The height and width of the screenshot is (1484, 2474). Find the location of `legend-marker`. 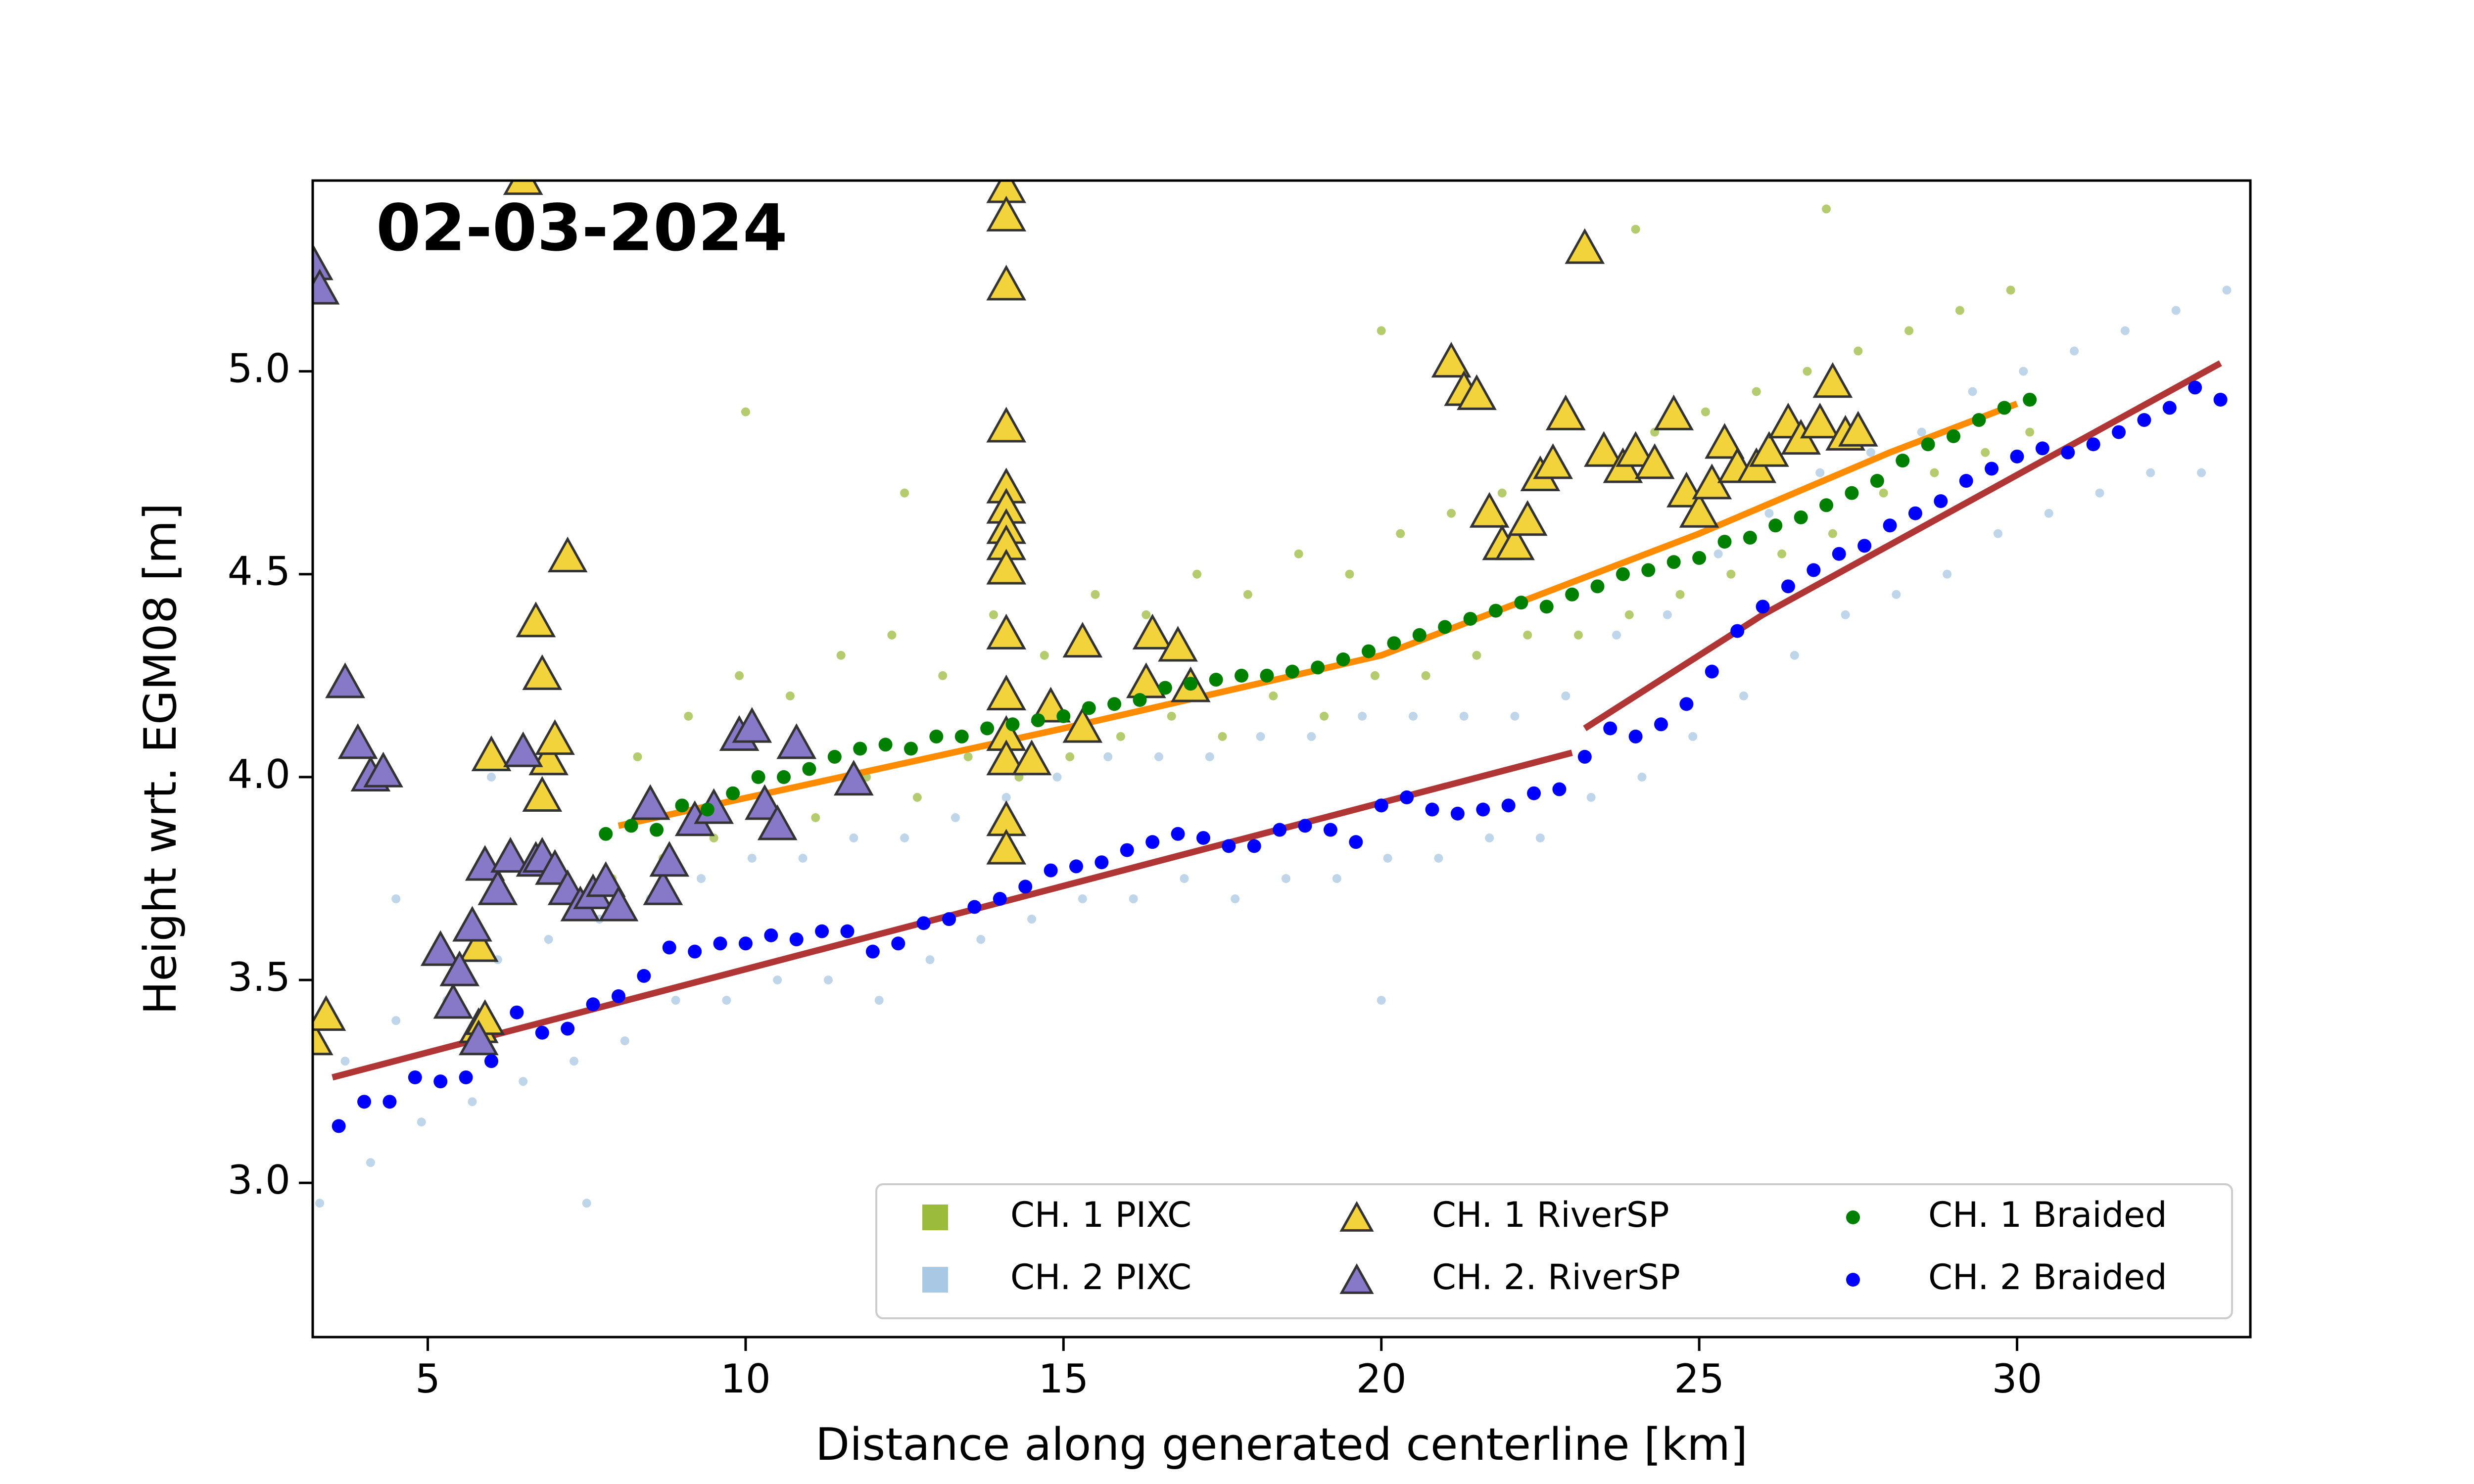

legend-marker is located at coordinates (1356, 1216).